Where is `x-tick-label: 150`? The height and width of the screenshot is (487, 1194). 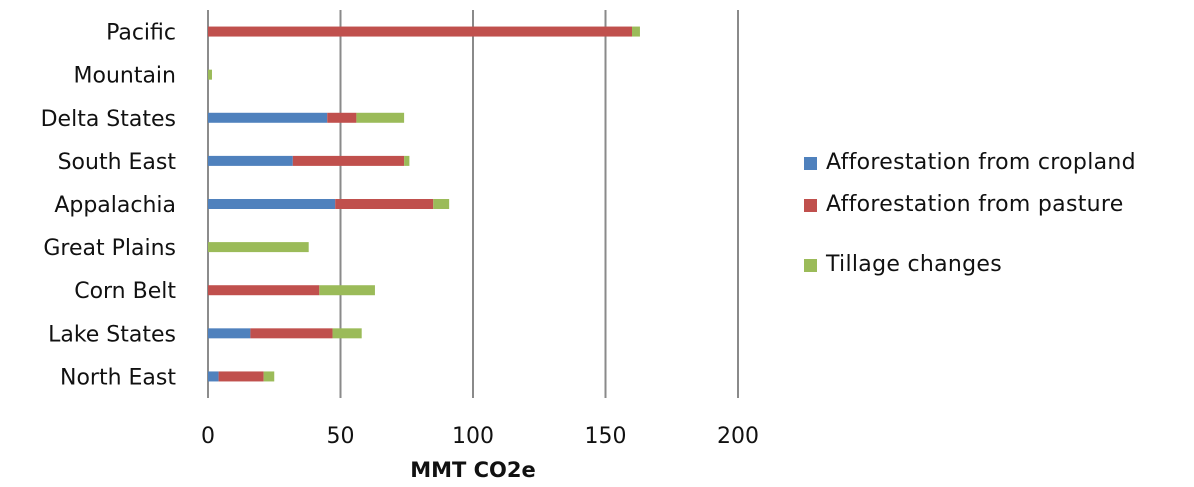 x-tick-label: 150 is located at coordinates (606, 436).